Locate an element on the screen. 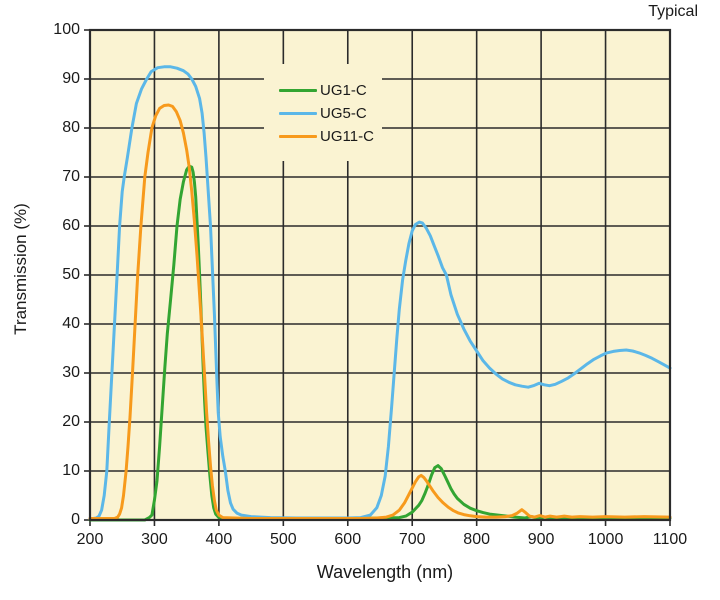 This screenshot has width=720, height=600. chart-corner-label: Typical is located at coordinates (673, 11).